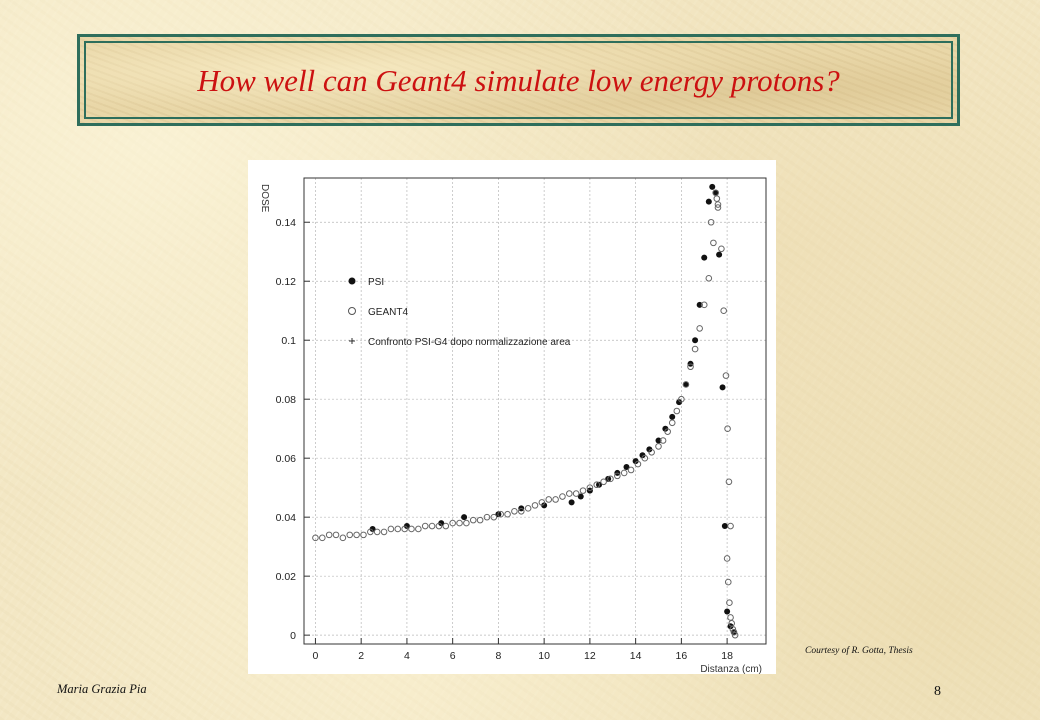 The height and width of the screenshot is (720, 1040). What do you see at coordinates (544, 656) in the screenshot?
I see `x-tick-label: 10` at bounding box center [544, 656].